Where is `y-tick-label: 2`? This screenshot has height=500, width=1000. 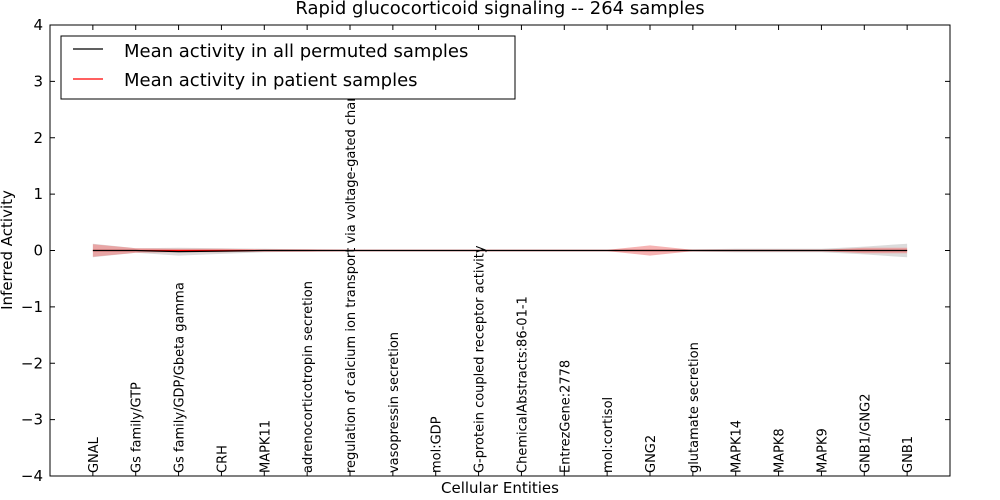 y-tick-label: 2 is located at coordinates (38, 138).